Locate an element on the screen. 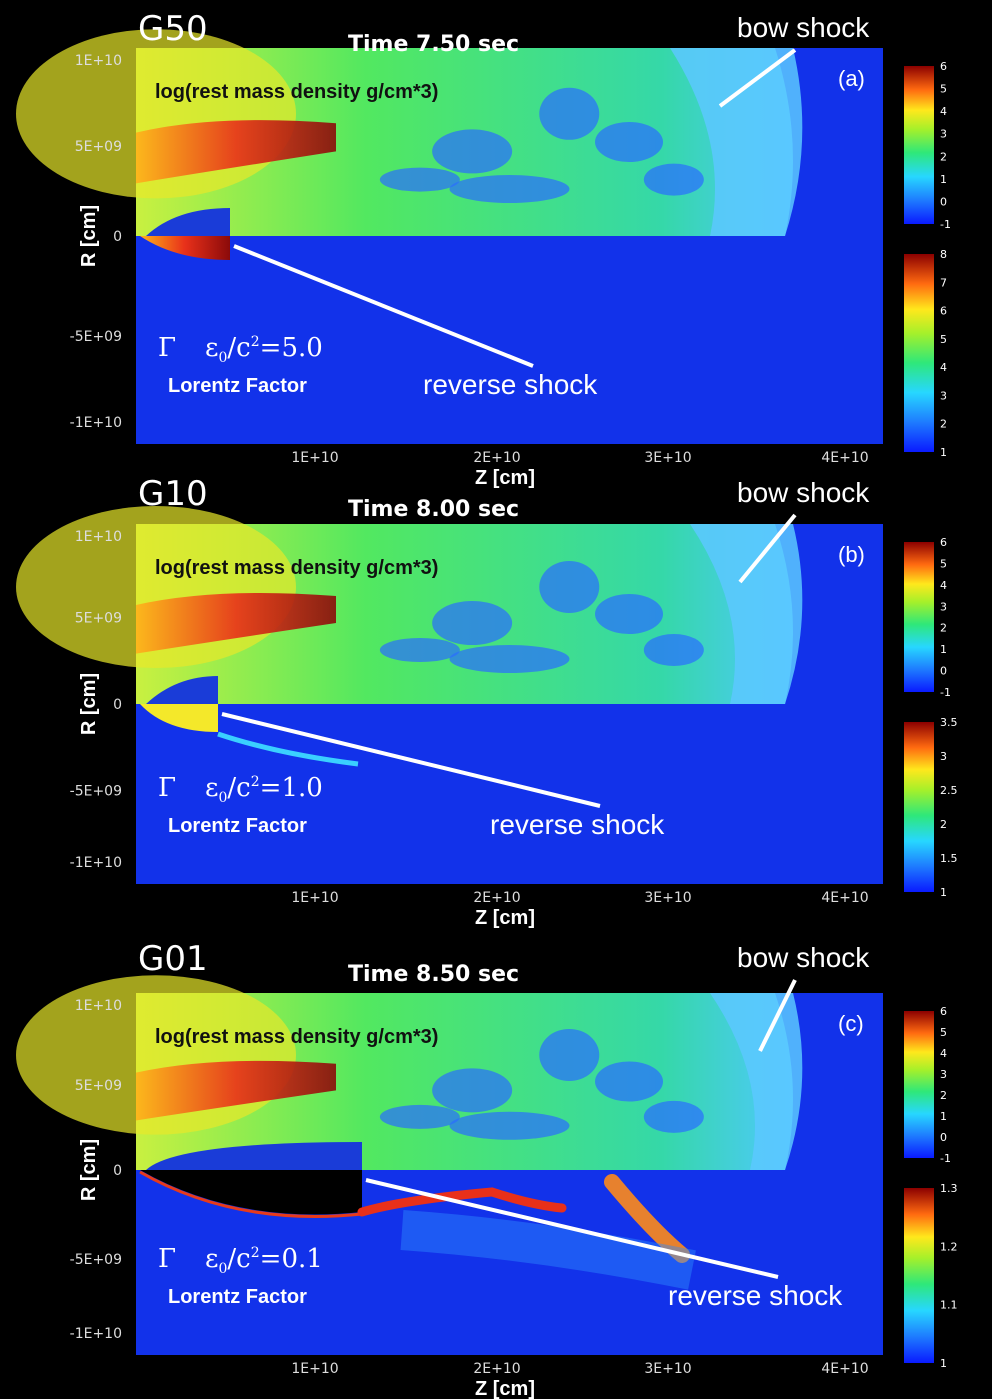 This screenshot has width=992, height=1399. time-label: Time 8.50 sec is located at coordinates (433, 974).